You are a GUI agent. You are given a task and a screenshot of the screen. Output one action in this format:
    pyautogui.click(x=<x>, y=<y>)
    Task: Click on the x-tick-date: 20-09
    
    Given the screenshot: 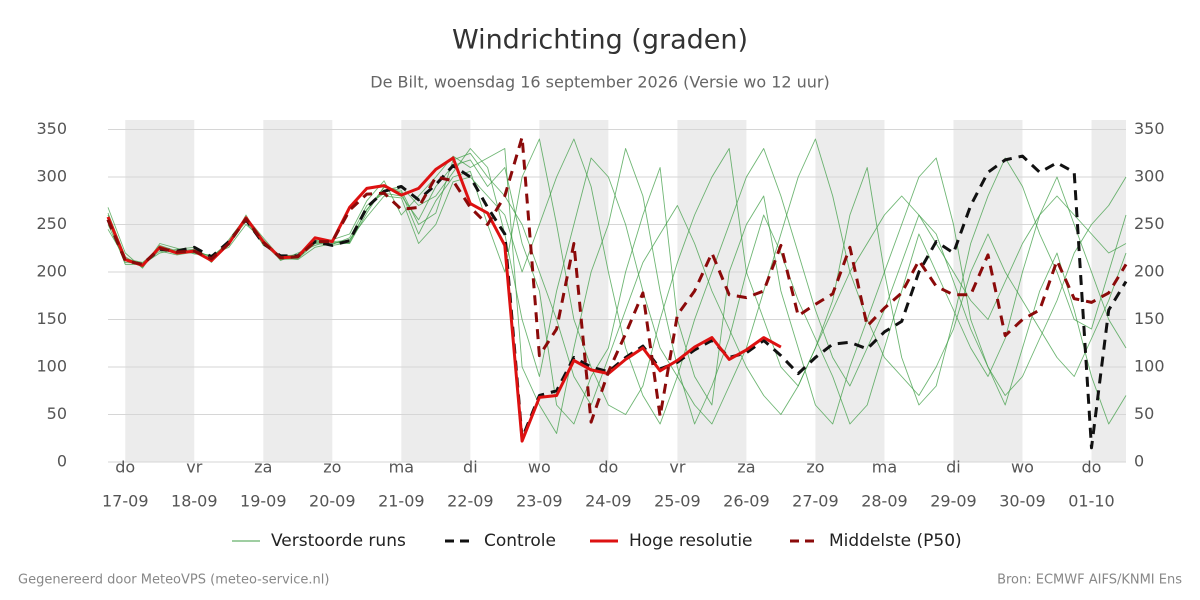 What is the action you would take?
    pyautogui.click(x=332, y=501)
    